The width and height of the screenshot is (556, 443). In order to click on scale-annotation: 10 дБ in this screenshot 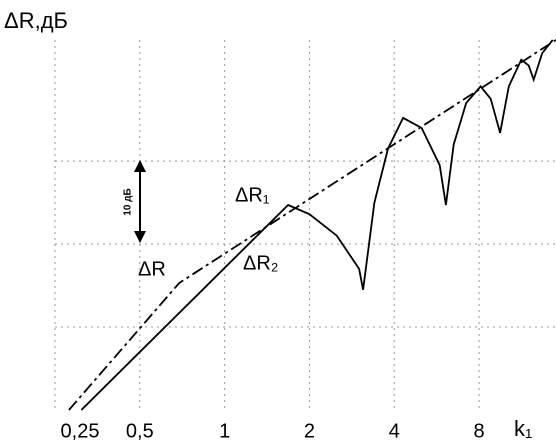, I will do `click(128, 201)`.